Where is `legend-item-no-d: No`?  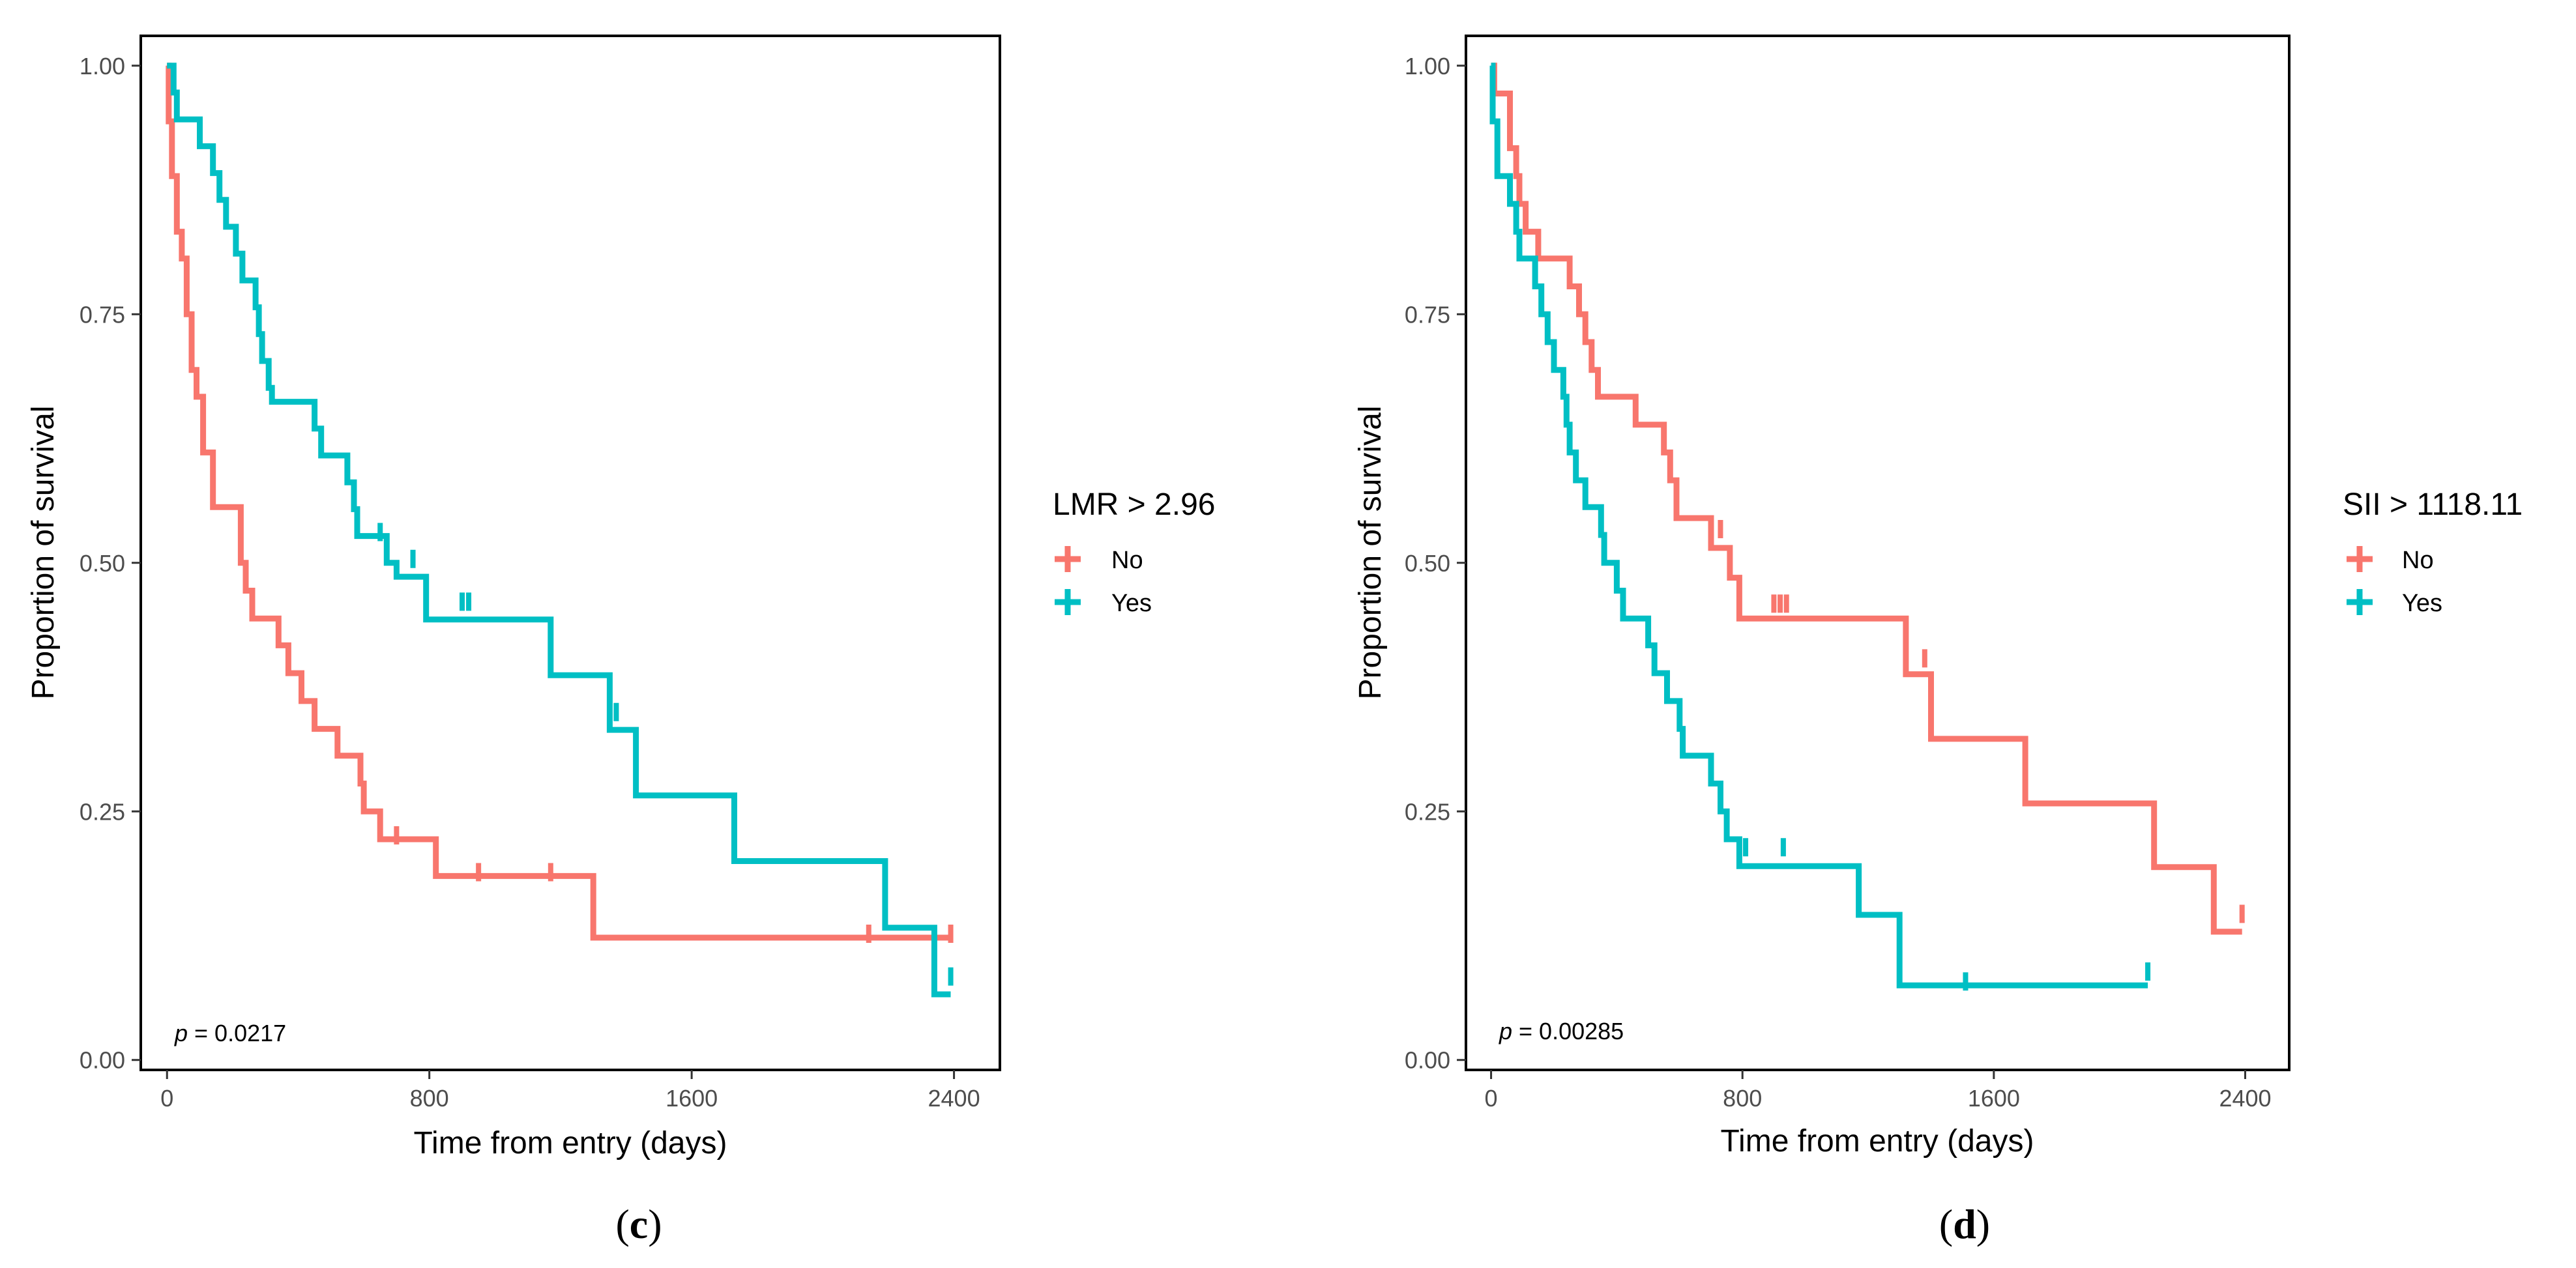 legend-item-no-d: No is located at coordinates (2390, 560).